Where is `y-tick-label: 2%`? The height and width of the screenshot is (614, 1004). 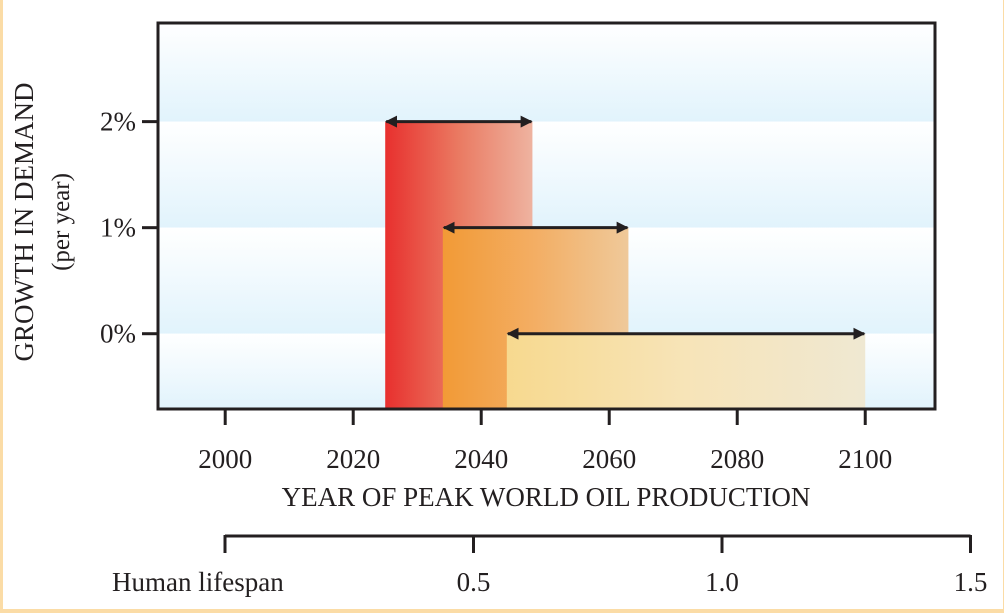
y-tick-label: 2% is located at coordinates (118, 122).